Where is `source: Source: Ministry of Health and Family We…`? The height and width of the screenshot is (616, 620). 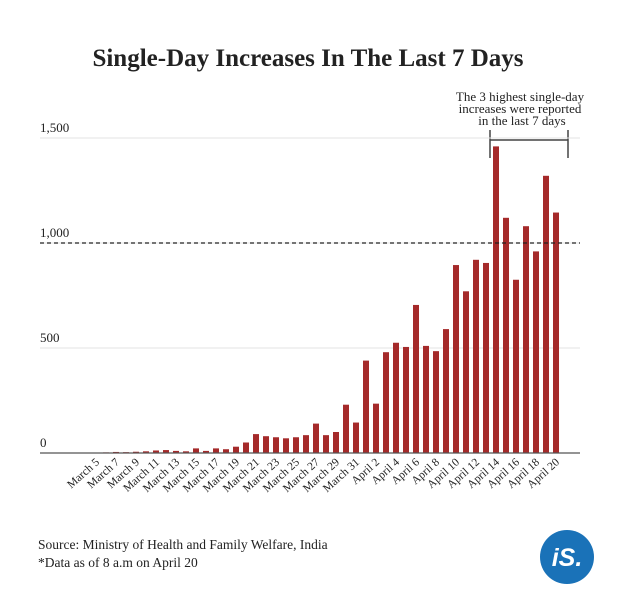 source: Source: Ministry of Health and Family We… is located at coordinates (183, 544).